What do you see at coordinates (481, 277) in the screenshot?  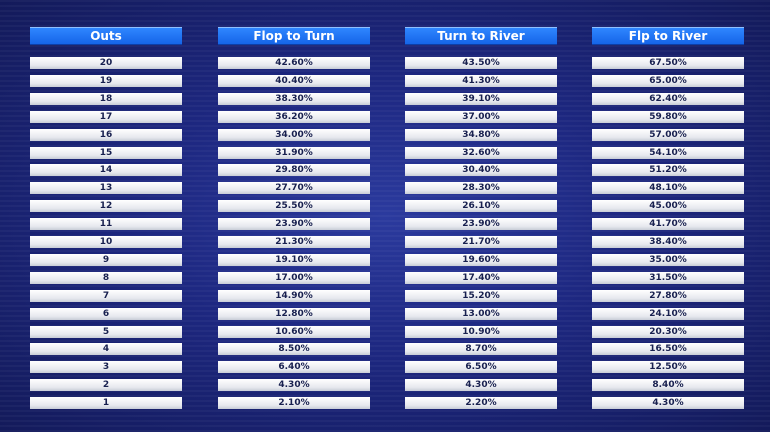 I see `table-cell: 17.40%` at bounding box center [481, 277].